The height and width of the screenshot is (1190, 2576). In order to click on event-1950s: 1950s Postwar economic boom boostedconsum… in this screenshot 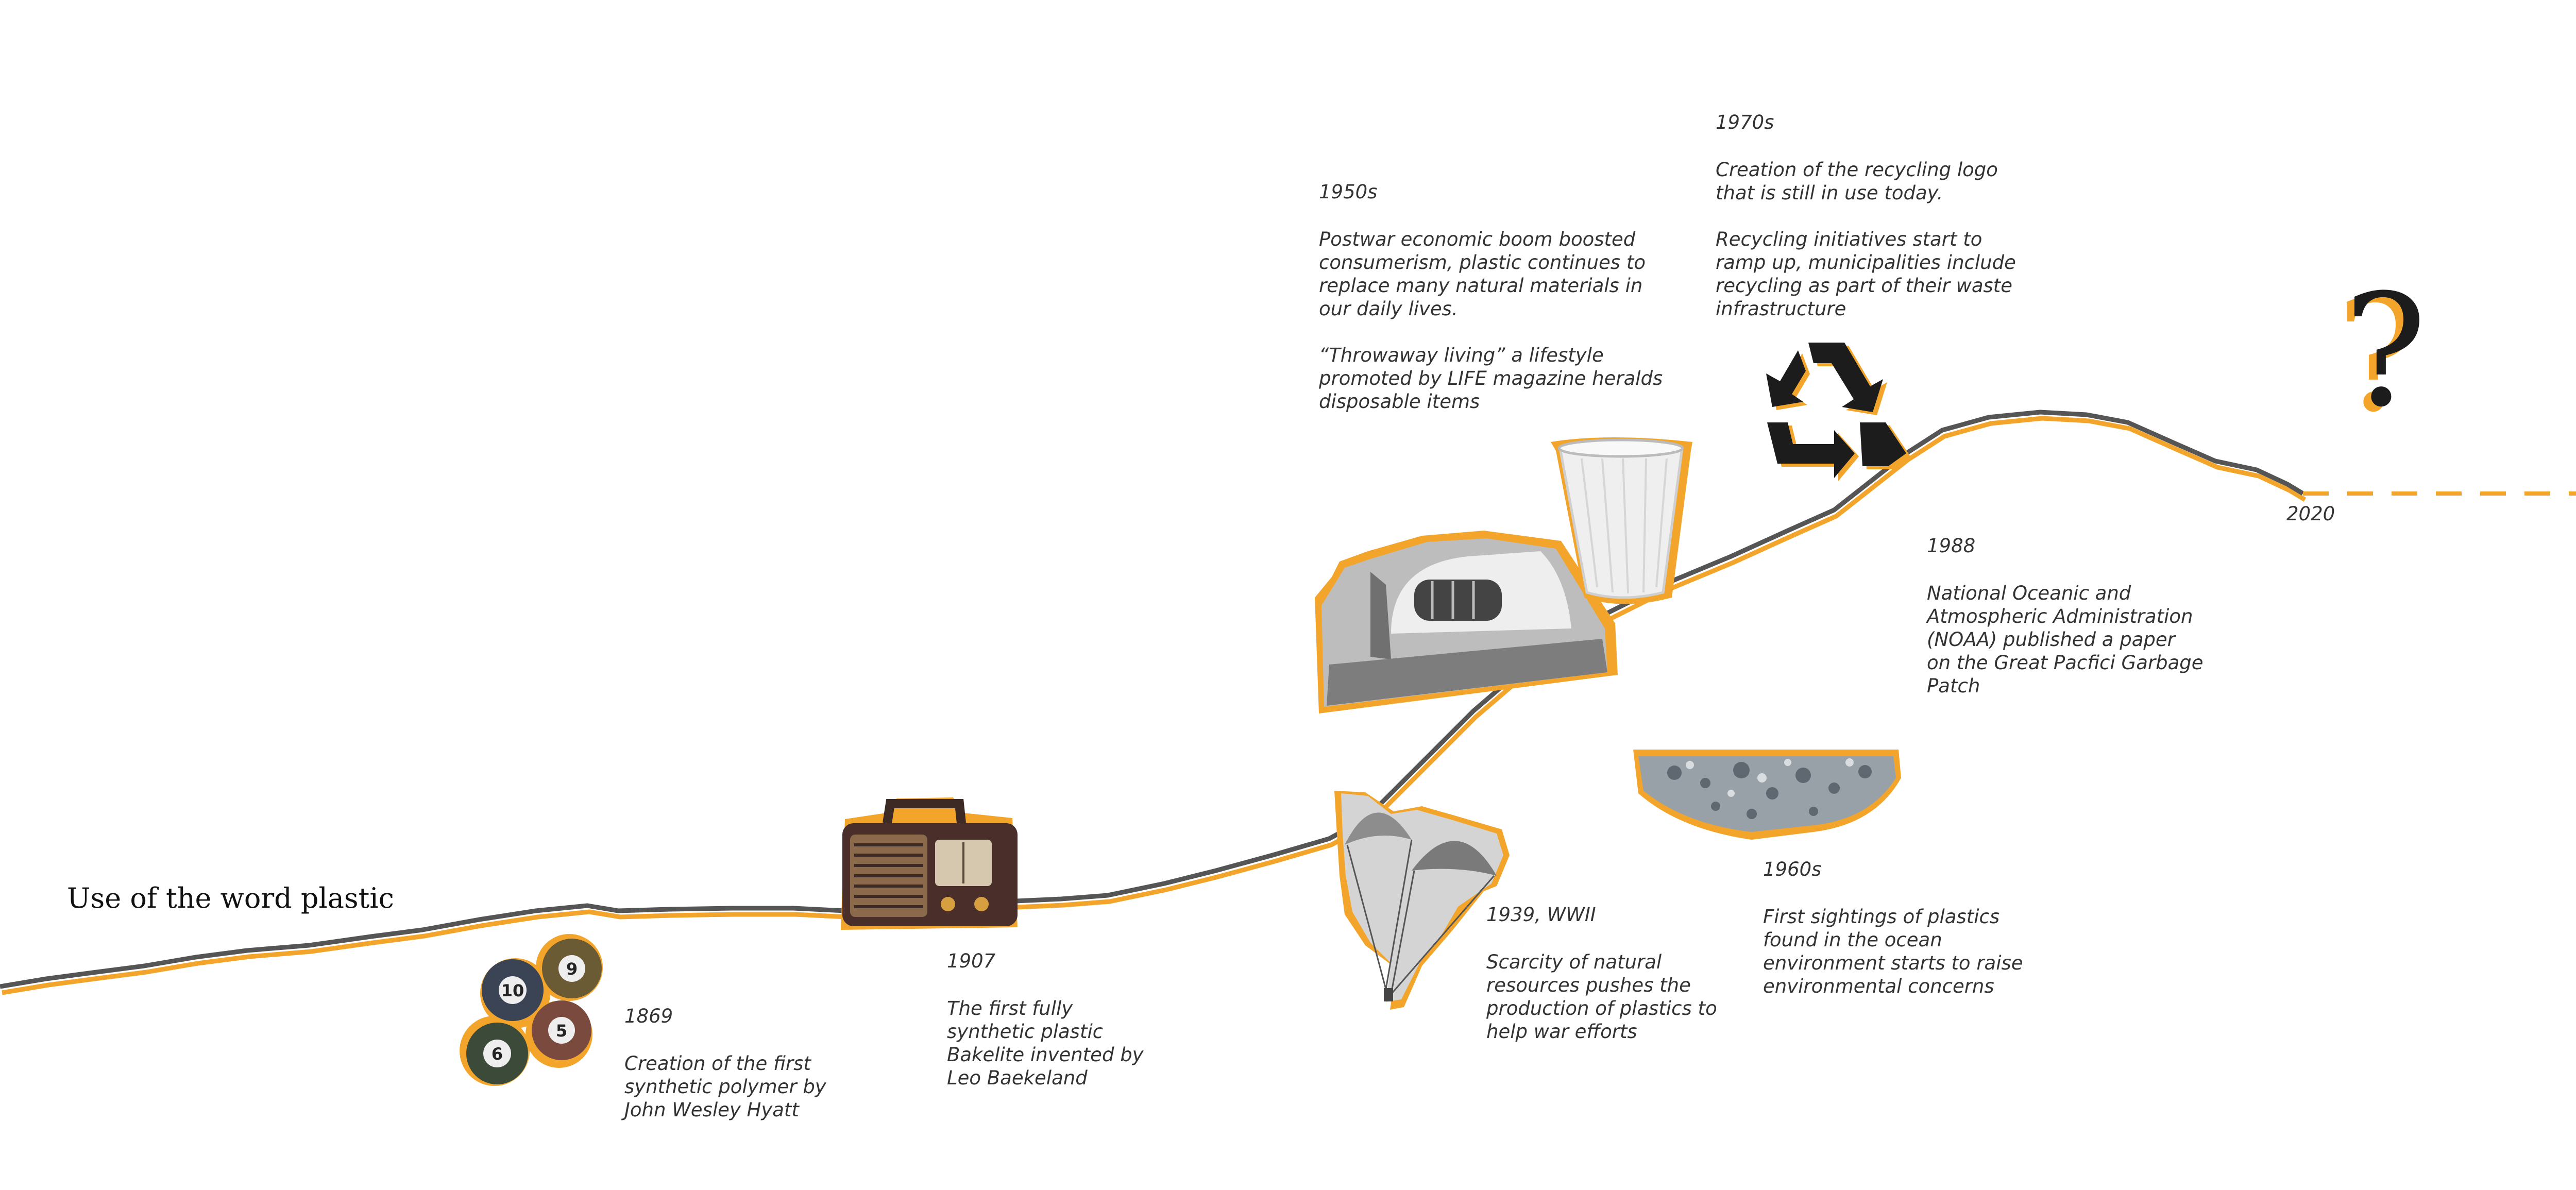, I will do `click(1490, 297)`.